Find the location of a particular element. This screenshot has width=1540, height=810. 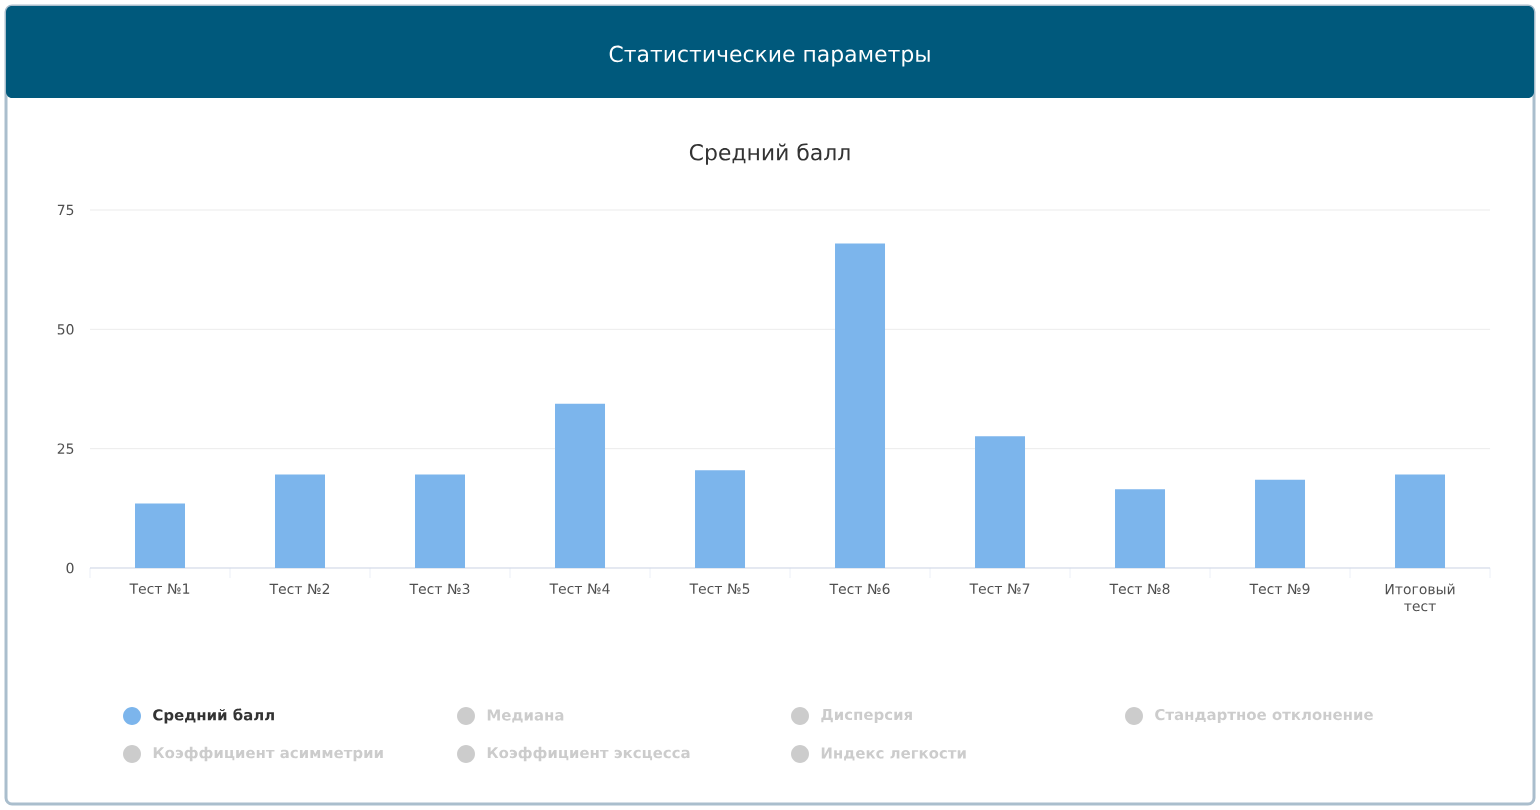

chart-title: Статистические параметры is located at coordinates (769, 56).